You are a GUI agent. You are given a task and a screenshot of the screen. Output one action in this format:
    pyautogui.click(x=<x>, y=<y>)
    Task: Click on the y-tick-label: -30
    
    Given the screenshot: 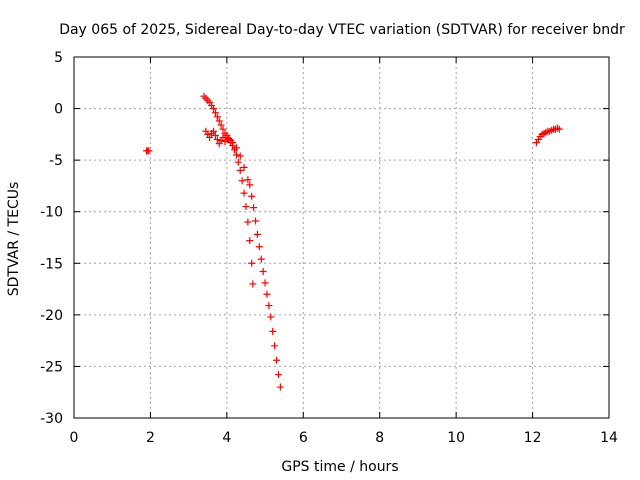 What is the action you would take?
    pyautogui.click(x=51, y=419)
    